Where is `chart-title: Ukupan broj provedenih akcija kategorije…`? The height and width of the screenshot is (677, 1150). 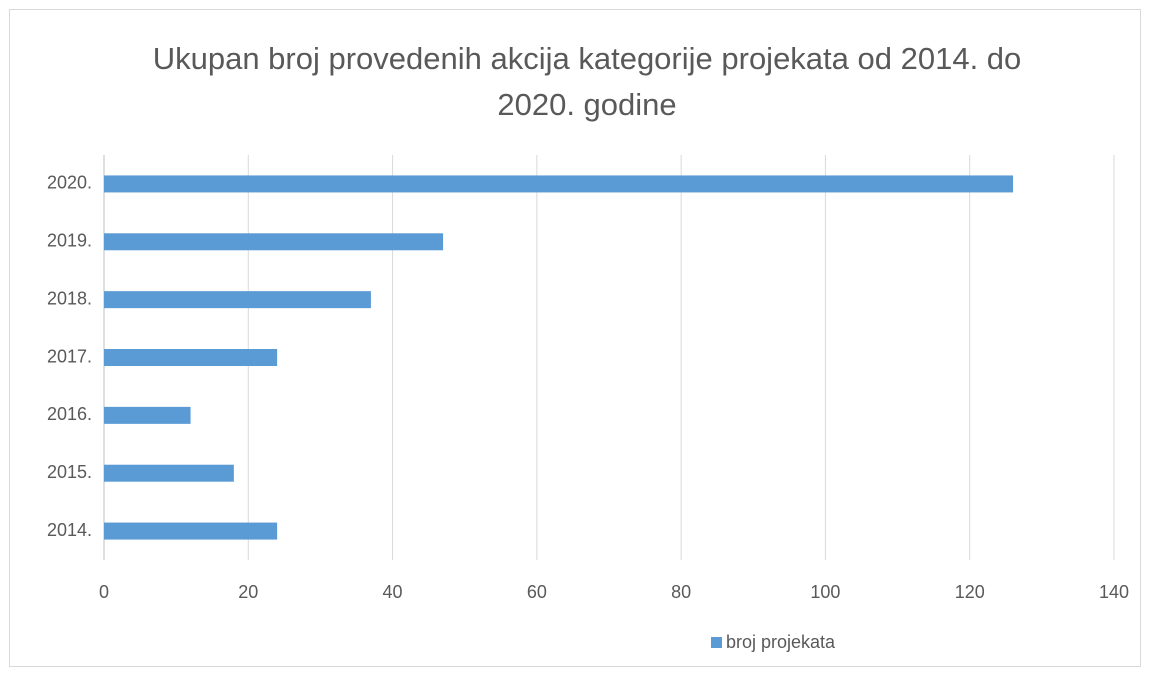
chart-title: Ukupan broj provedenih akcija kategorije… is located at coordinates (587, 81).